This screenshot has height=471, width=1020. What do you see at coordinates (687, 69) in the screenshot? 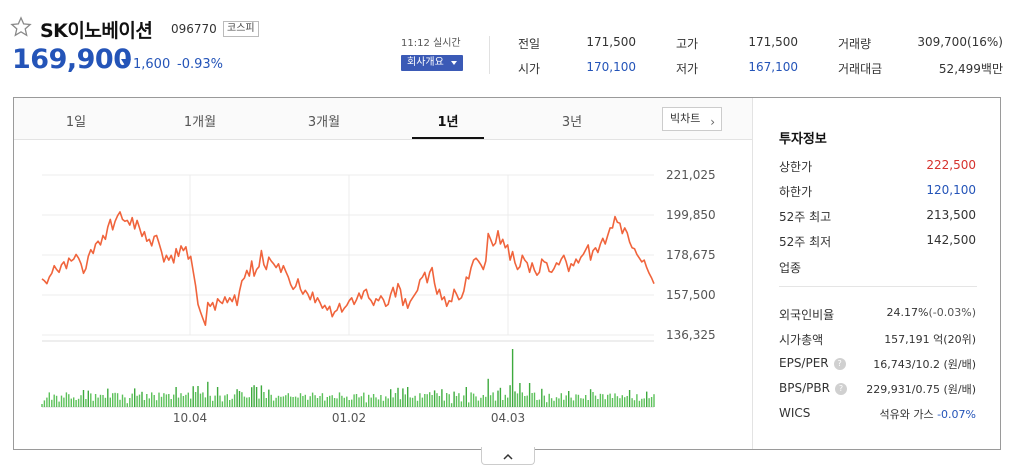
I see `low-label: 저가` at bounding box center [687, 69].